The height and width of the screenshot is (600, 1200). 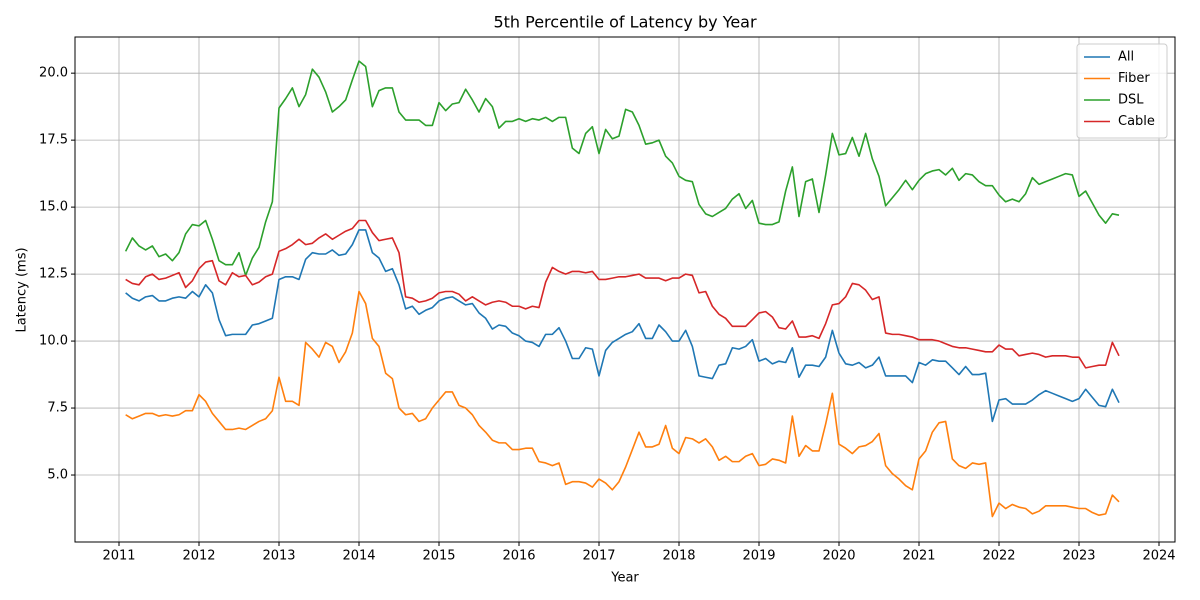 I want to click on chart-title: 5th Percentile of Latency by Year, so click(x=625, y=22).